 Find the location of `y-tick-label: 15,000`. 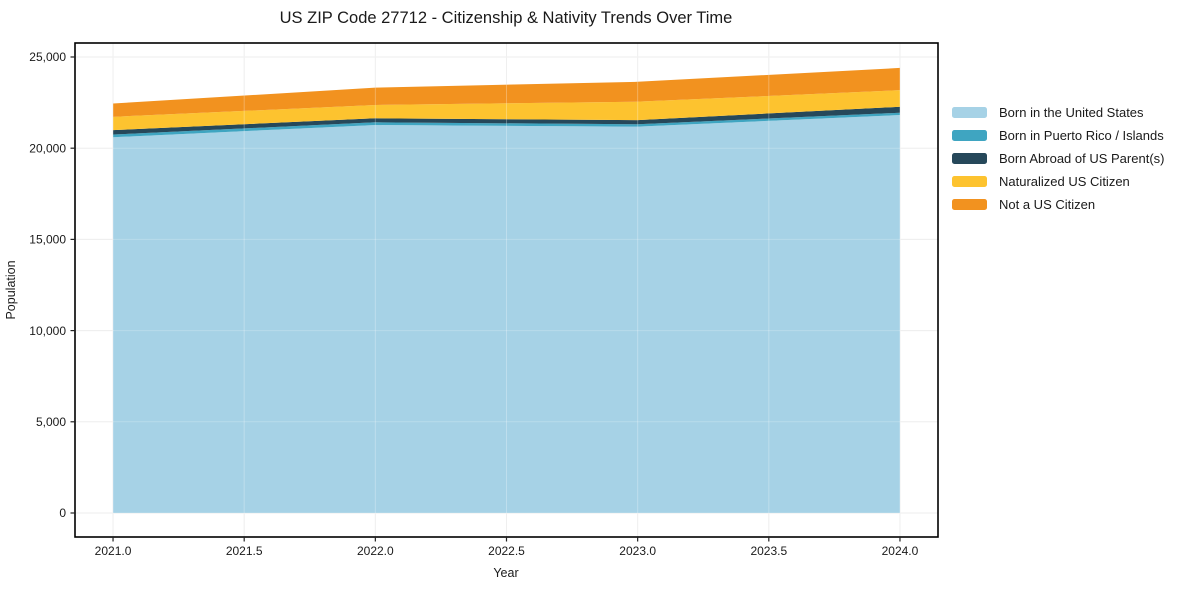

y-tick-label: 15,000 is located at coordinates (47, 240).